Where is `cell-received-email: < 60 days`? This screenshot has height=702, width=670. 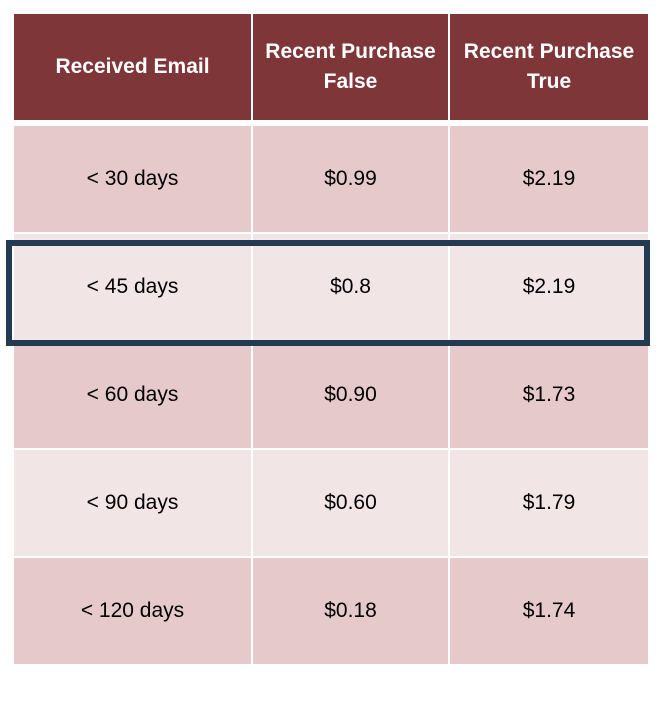 cell-received-email: < 60 days is located at coordinates (132, 394).